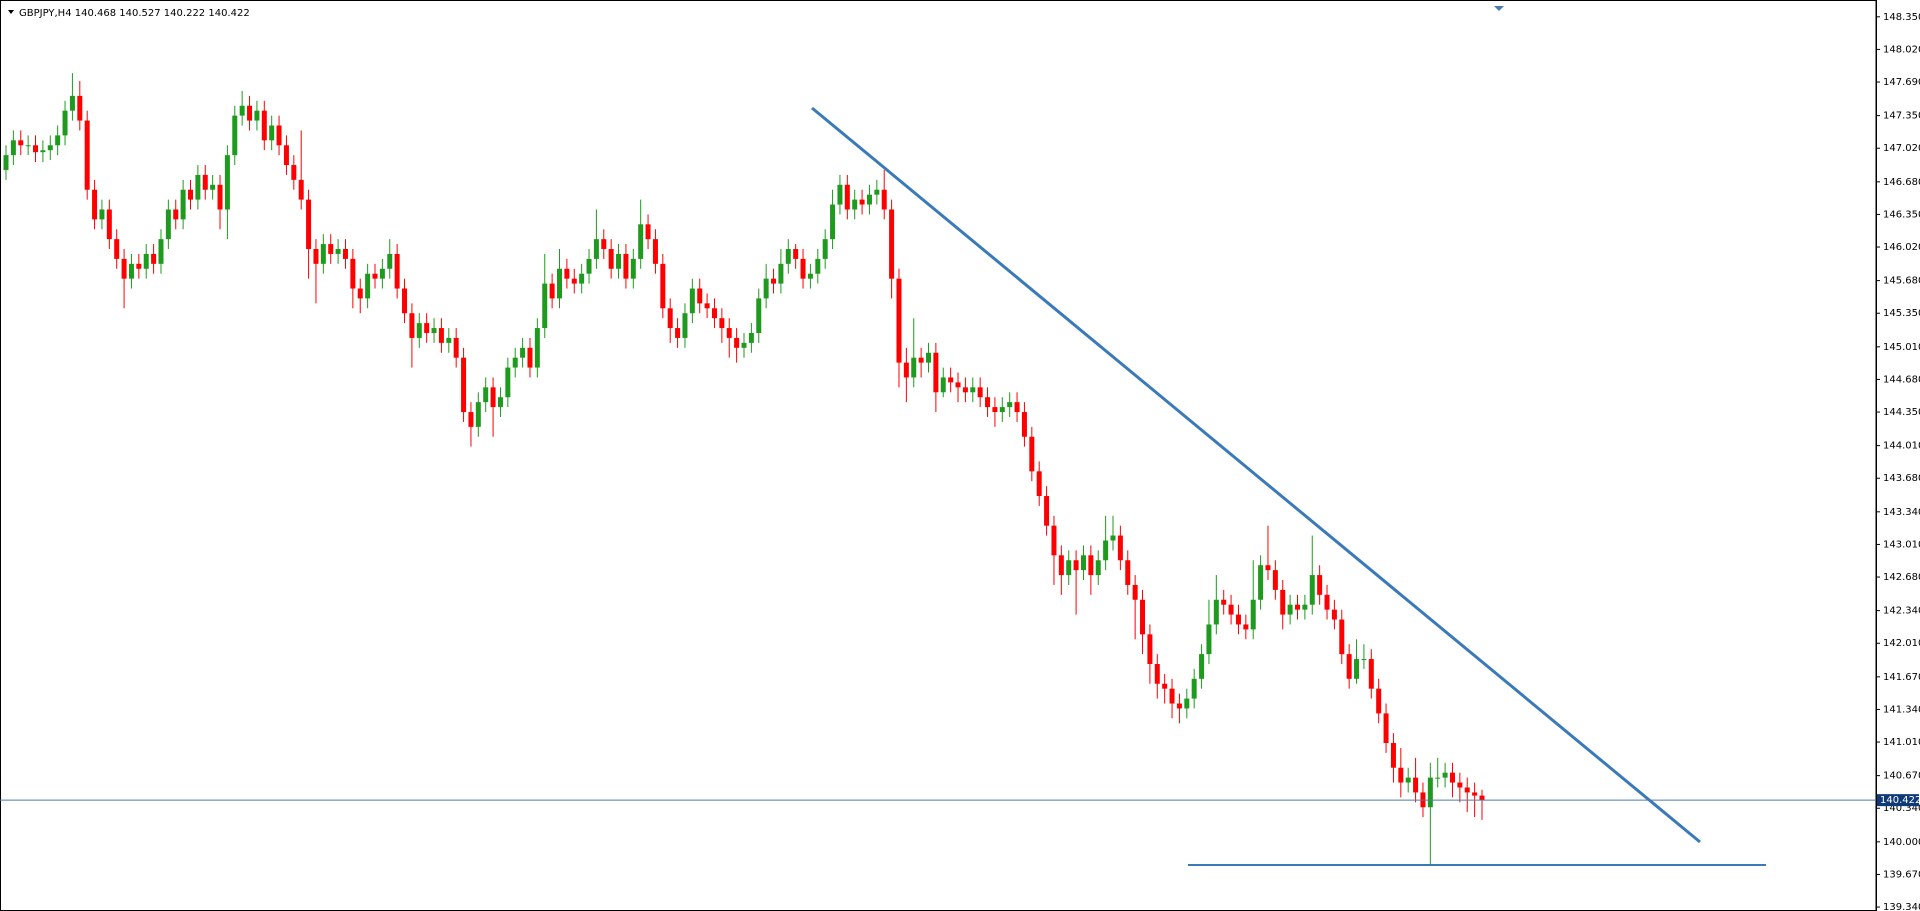 This screenshot has height=911, width=1920. Describe the element at coordinates (1901, 379) in the screenshot. I see `y-tick-label: 144.680` at that location.